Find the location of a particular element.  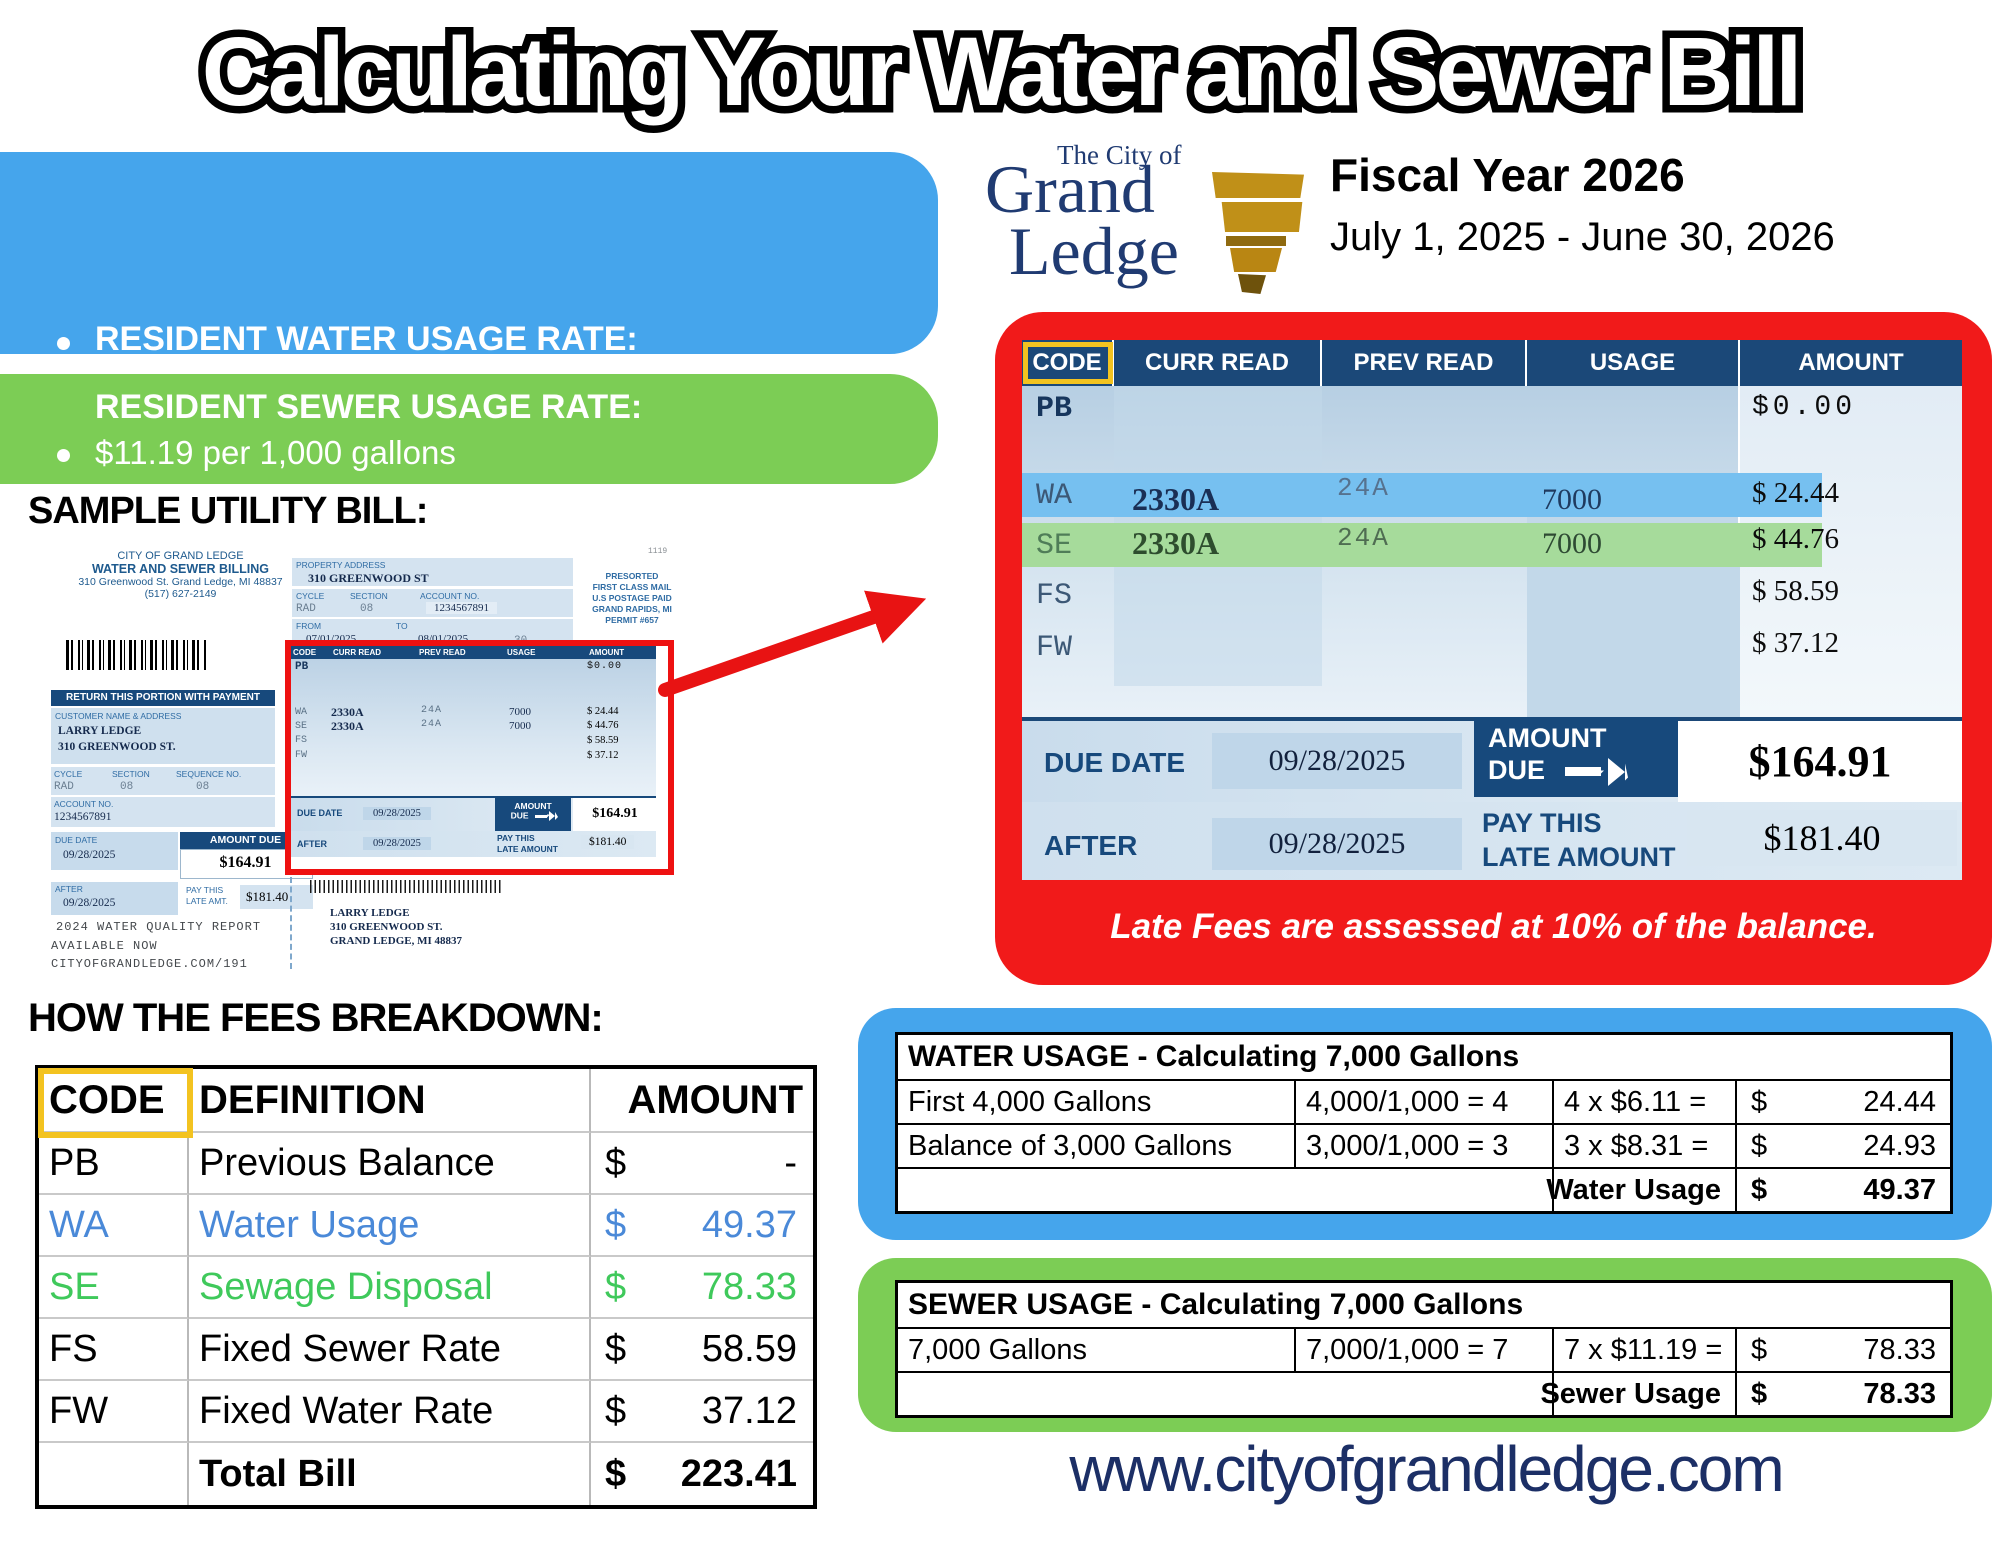

bill-sequence-label: SEQUENCE NO. is located at coordinates (209, 774).